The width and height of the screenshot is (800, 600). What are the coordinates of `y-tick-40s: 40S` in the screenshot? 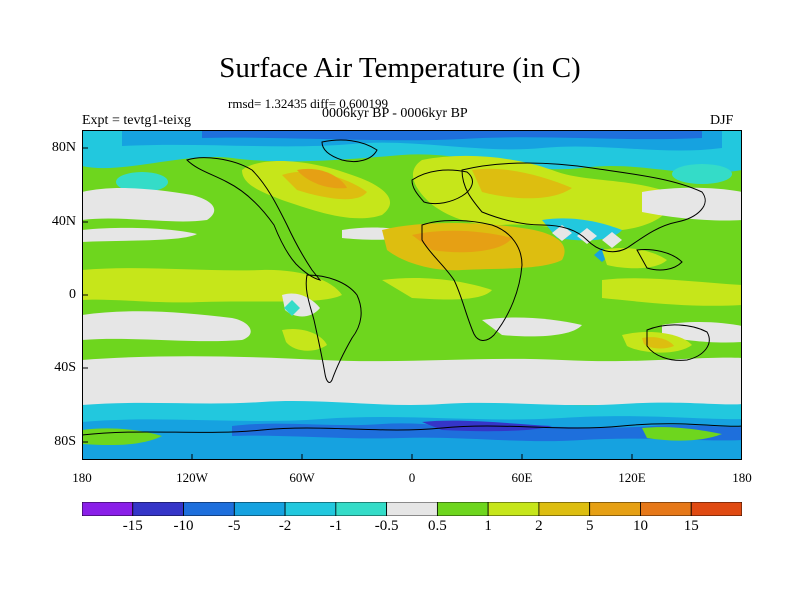 It's located at (65, 367).